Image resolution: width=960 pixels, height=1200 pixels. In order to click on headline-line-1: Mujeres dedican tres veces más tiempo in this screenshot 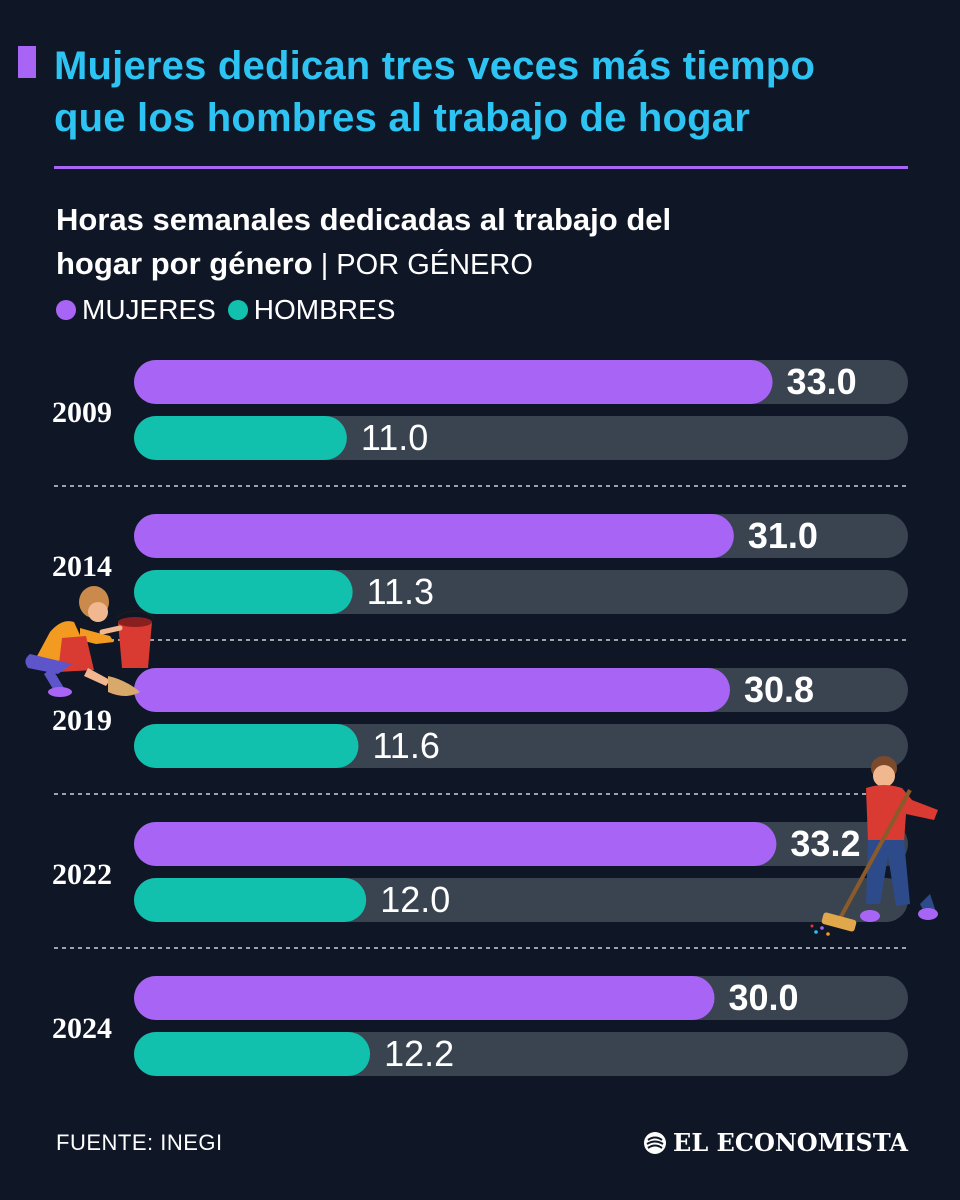, I will do `click(435, 66)`.